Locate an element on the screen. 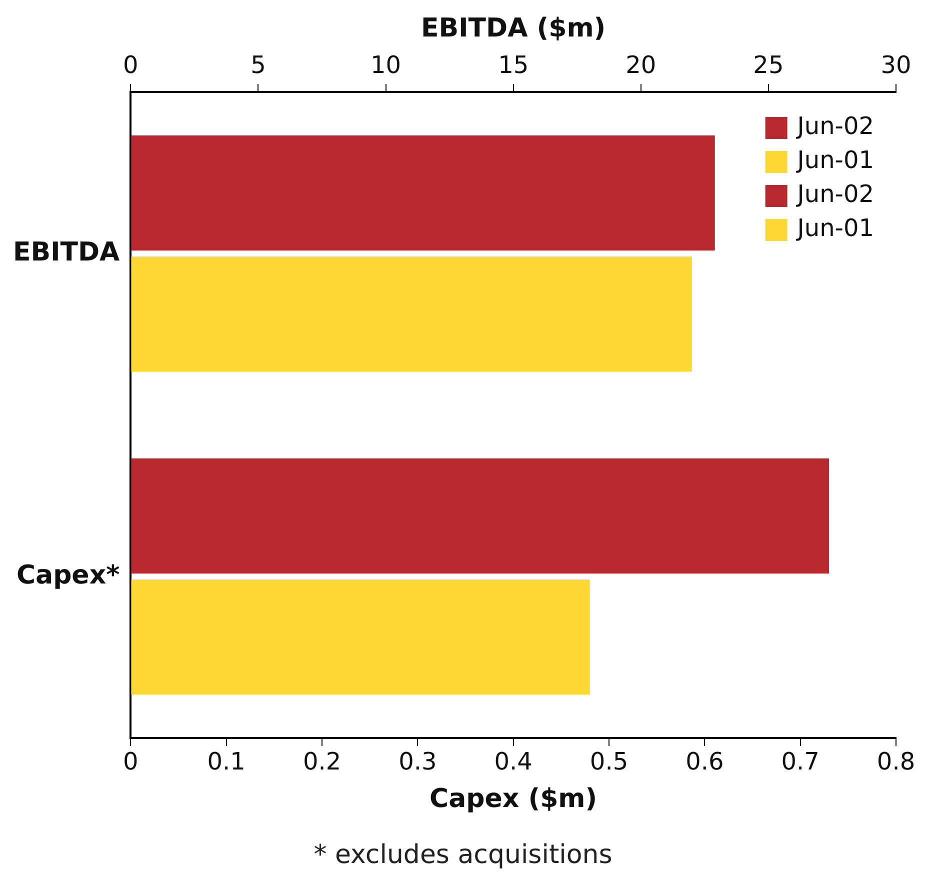  x-tick-label: 0.4 is located at coordinates (513, 762).